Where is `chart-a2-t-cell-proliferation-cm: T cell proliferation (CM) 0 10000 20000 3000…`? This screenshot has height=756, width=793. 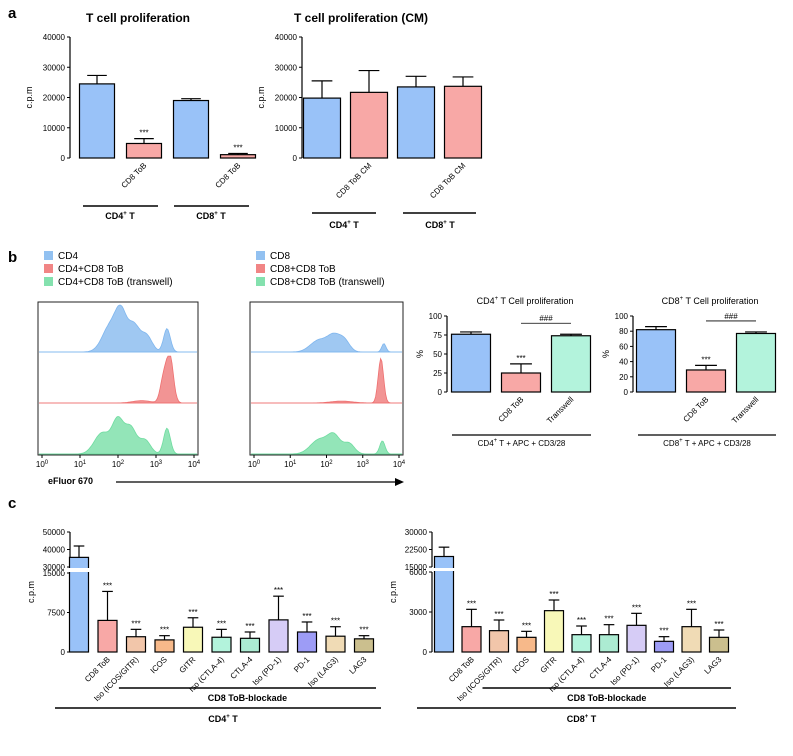
chart-a2-t-cell-proliferation-cm: T cell proliferation (CM) 0 10000 20000 3000… is located at coordinates (369, 120).